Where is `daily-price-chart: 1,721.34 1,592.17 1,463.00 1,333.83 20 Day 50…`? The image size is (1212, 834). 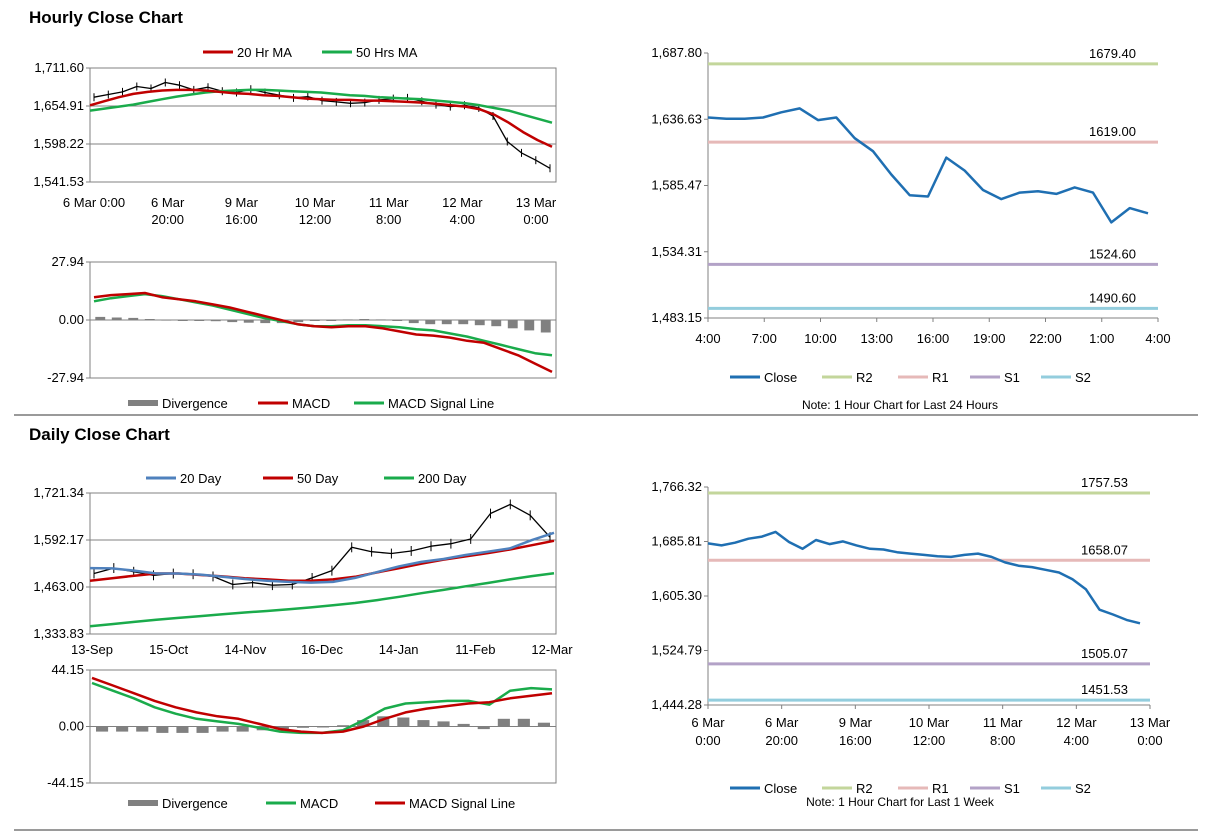
daily-price-chart: 1,721.34 1,592.17 1,463.00 1,333.83 20 Day 50… is located at coordinates (303, 564).